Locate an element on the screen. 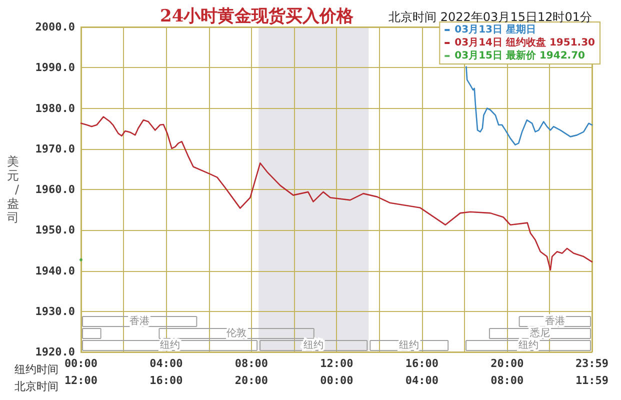  legend-label: 03月14日 纽约收盘 1951.30 is located at coordinates (525, 42).